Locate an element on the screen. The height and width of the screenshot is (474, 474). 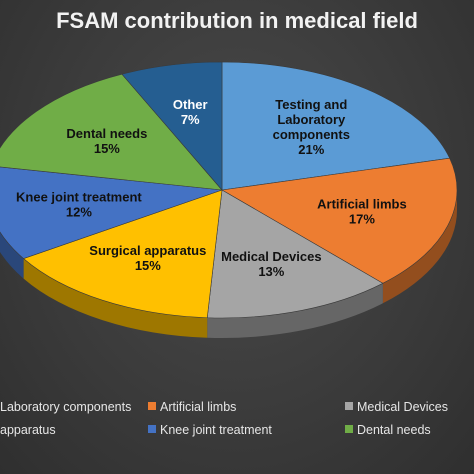
slice-category-label: Dental needs is located at coordinates (106, 133).